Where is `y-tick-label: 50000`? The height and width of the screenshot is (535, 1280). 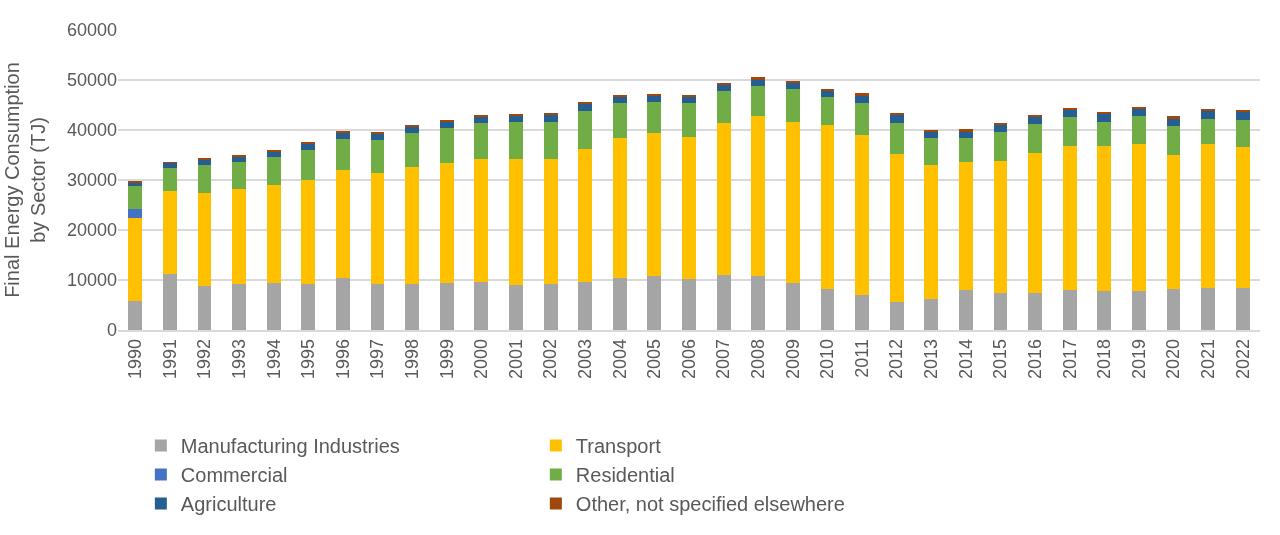
y-tick-label: 50000 is located at coordinates (91, 80).